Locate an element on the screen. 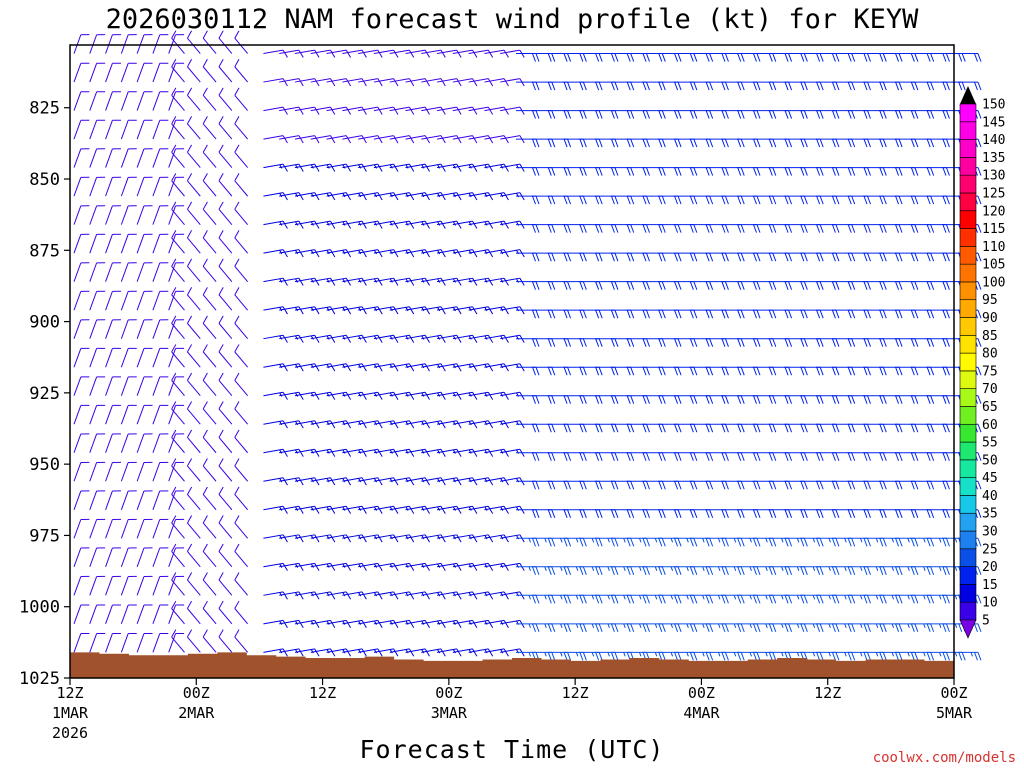 This screenshot has height=768, width=1024. credit-link: coolwx.com/models is located at coordinates (944, 758).